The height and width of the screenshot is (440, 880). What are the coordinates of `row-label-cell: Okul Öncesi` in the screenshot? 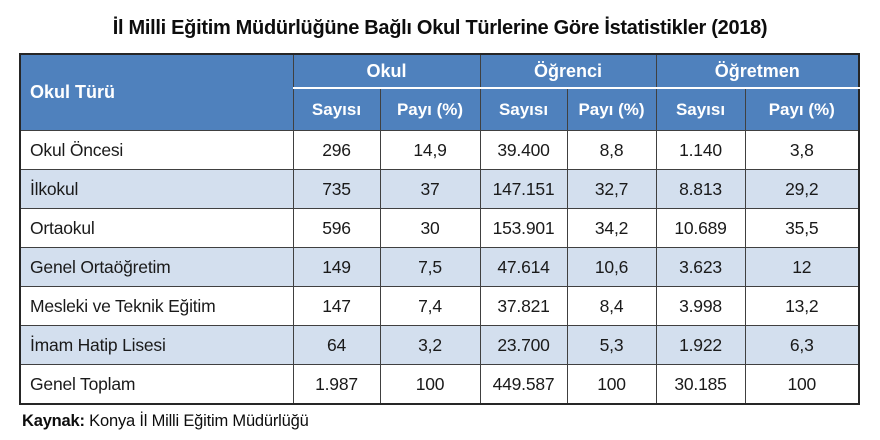 It's located at (156, 150).